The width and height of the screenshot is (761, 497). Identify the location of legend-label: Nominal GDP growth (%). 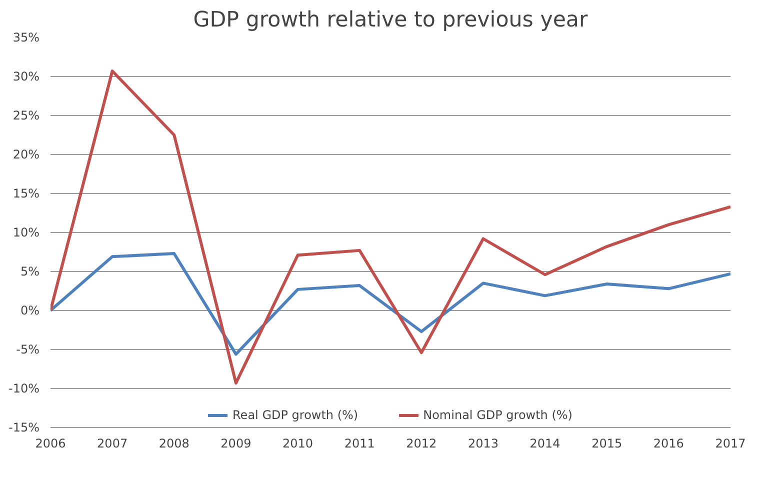
(497, 415).